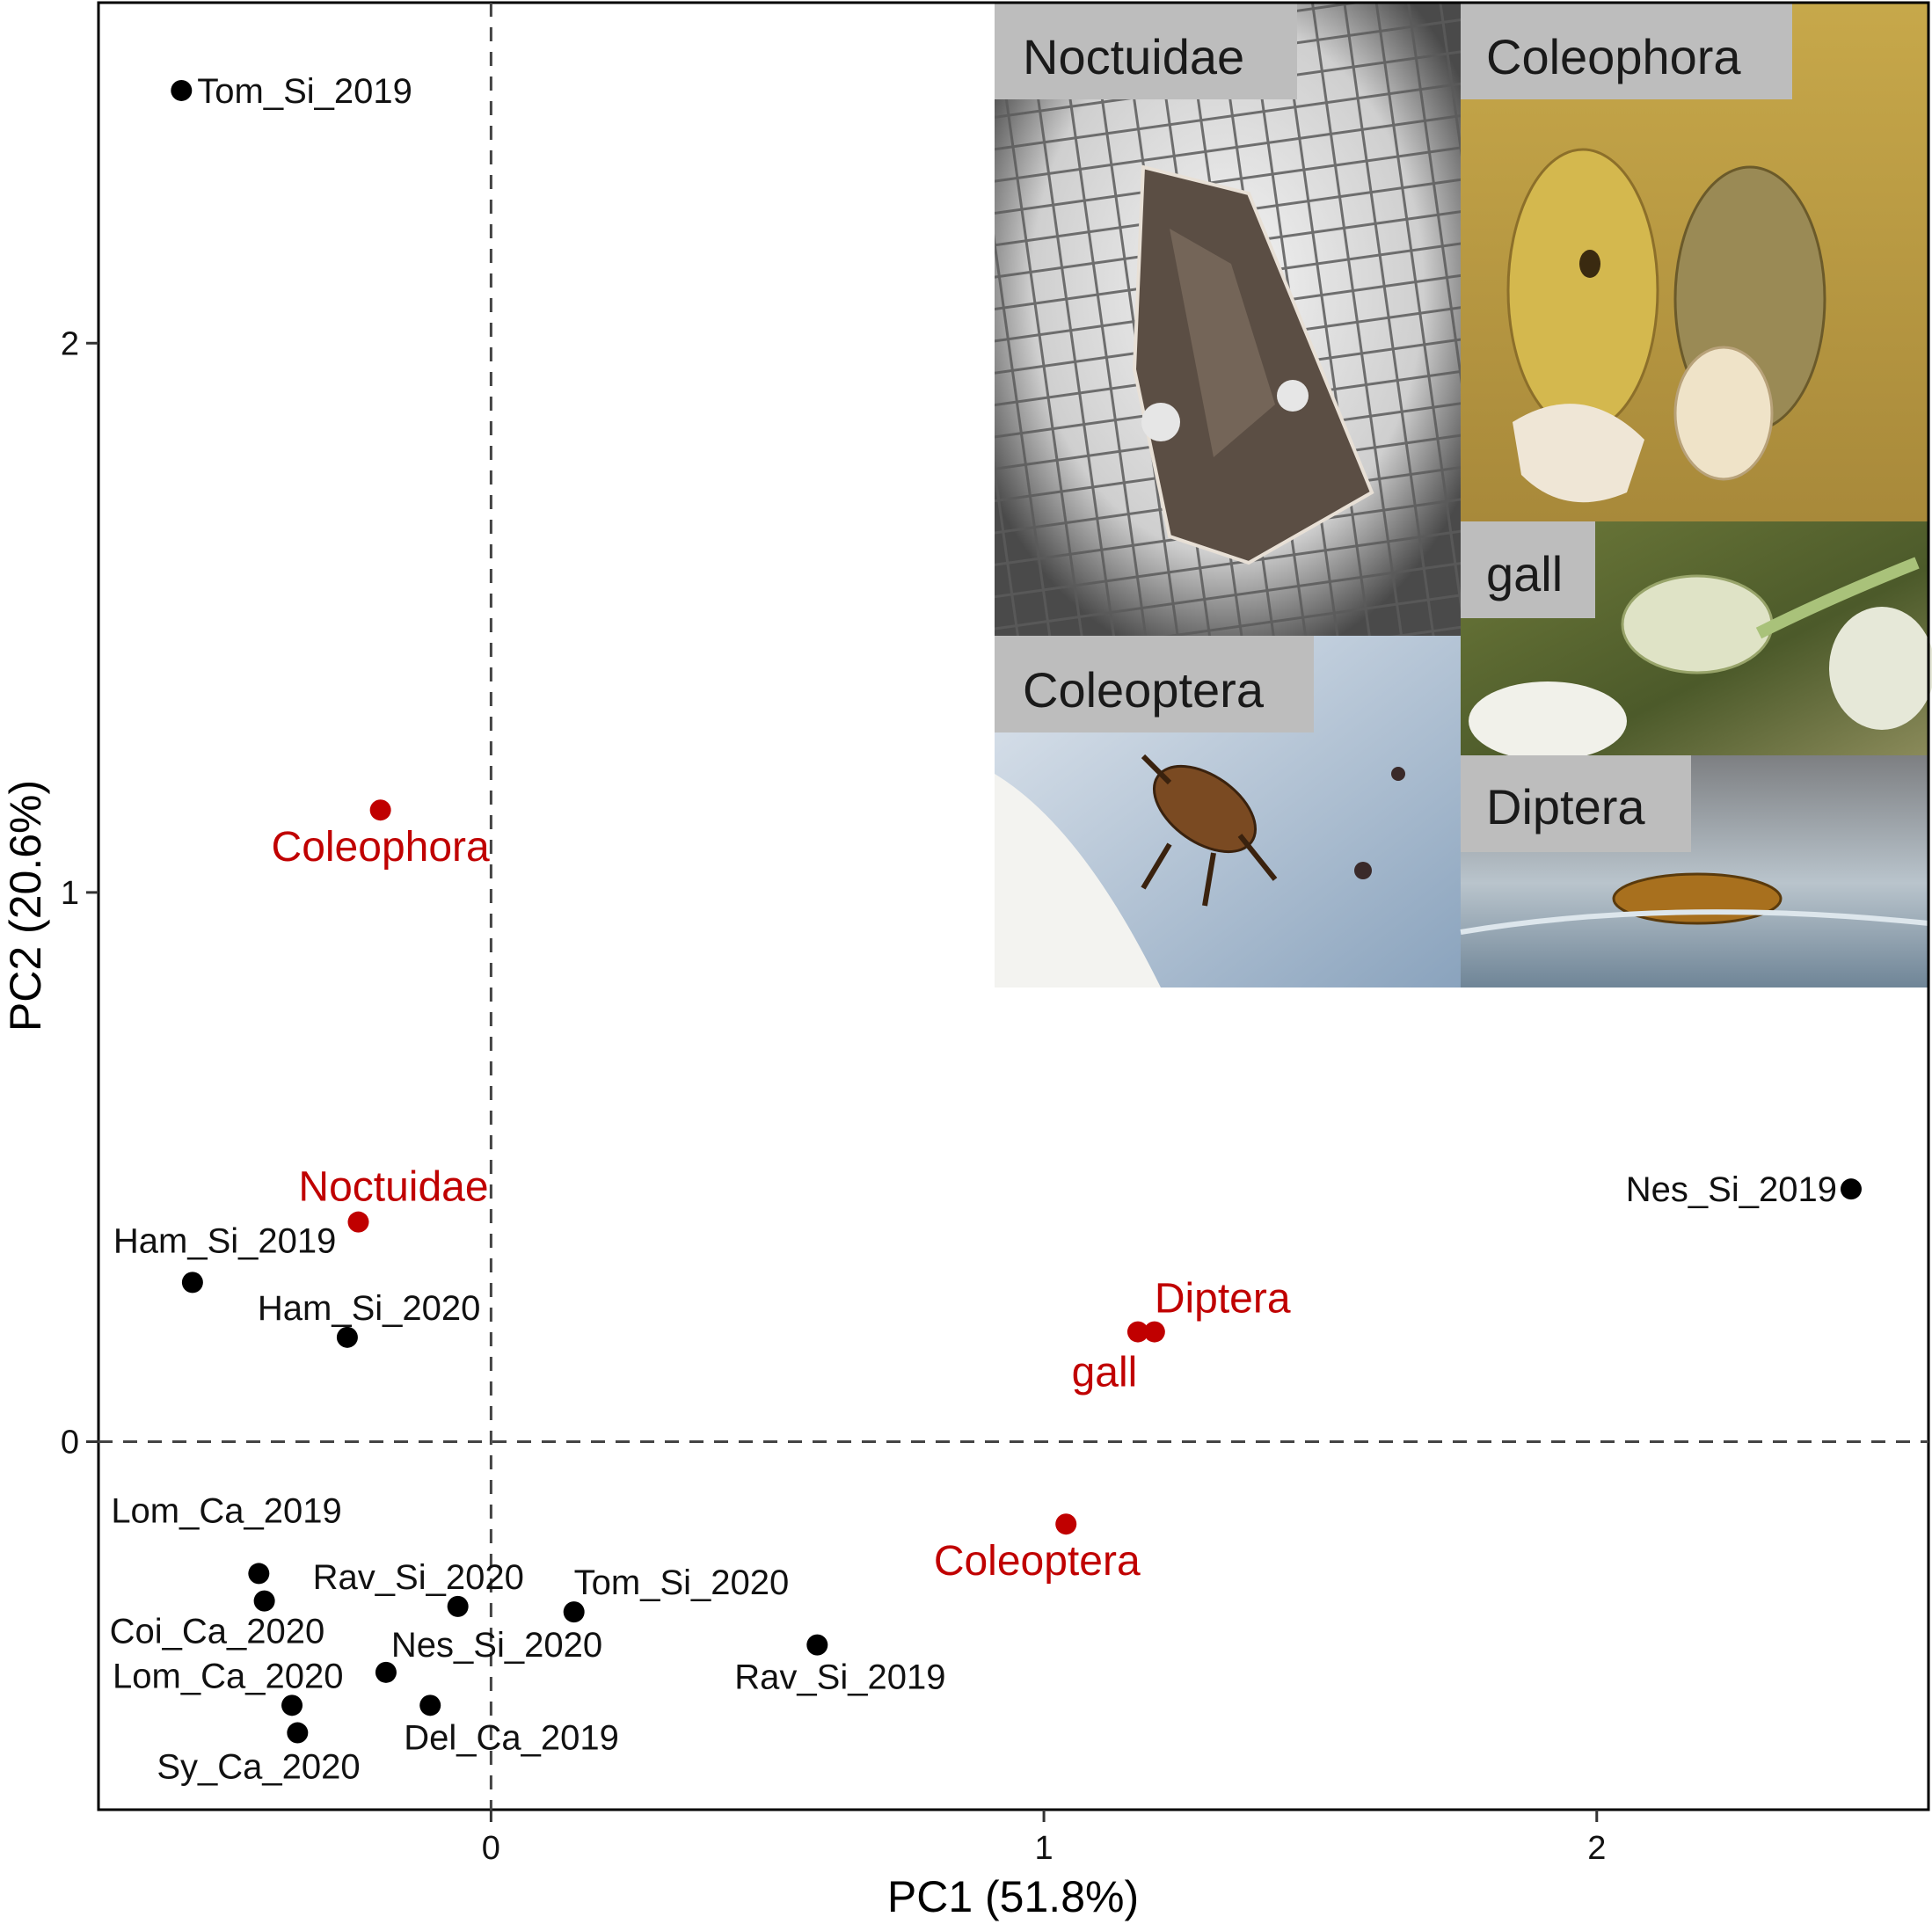  What do you see at coordinates (25, 905) in the screenshot?
I see `y-axis-title: PC2 (20.6%)` at bounding box center [25, 905].